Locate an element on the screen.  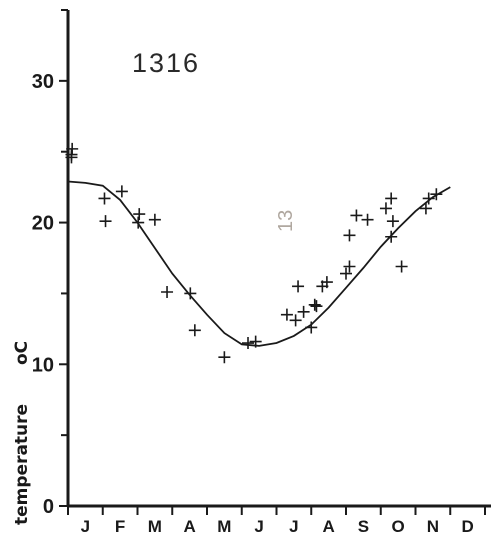
x-tick-label: N is located at coordinates (433, 526).